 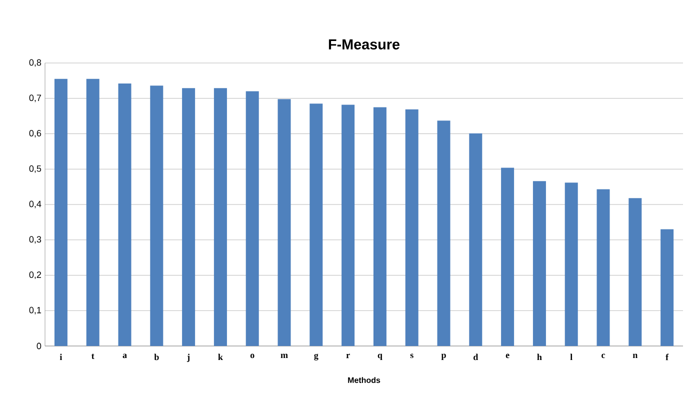 What do you see at coordinates (476, 357) in the screenshot?
I see `x-tick-label: d` at bounding box center [476, 357].